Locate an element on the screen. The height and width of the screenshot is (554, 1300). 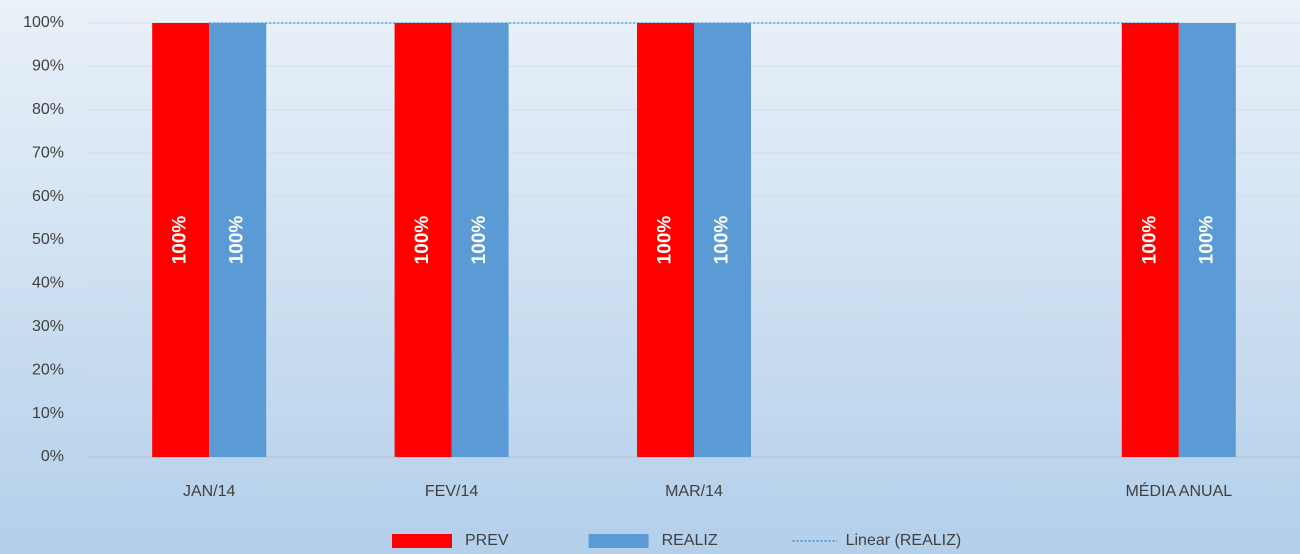
y-tick-label: 60% is located at coordinates (48, 196).